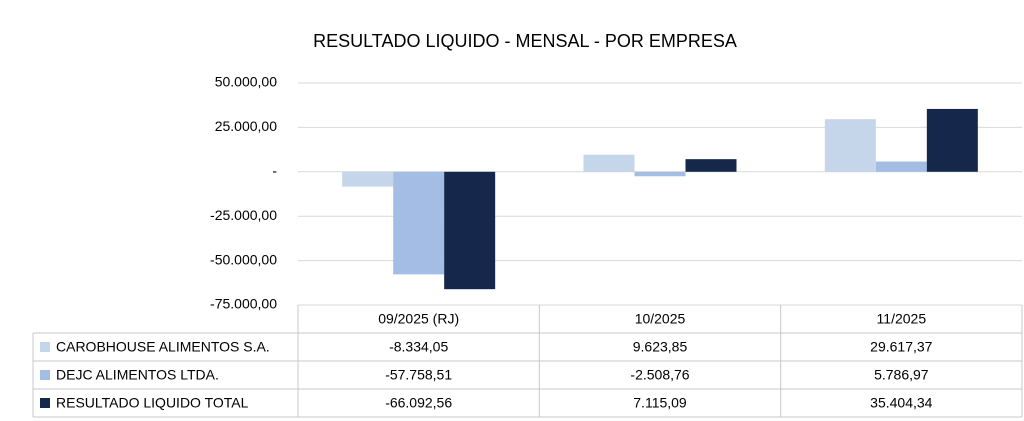 This screenshot has height=421, width=1024. What do you see at coordinates (418, 375) in the screenshot?
I see `table-value: -57.758,51` at bounding box center [418, 375].